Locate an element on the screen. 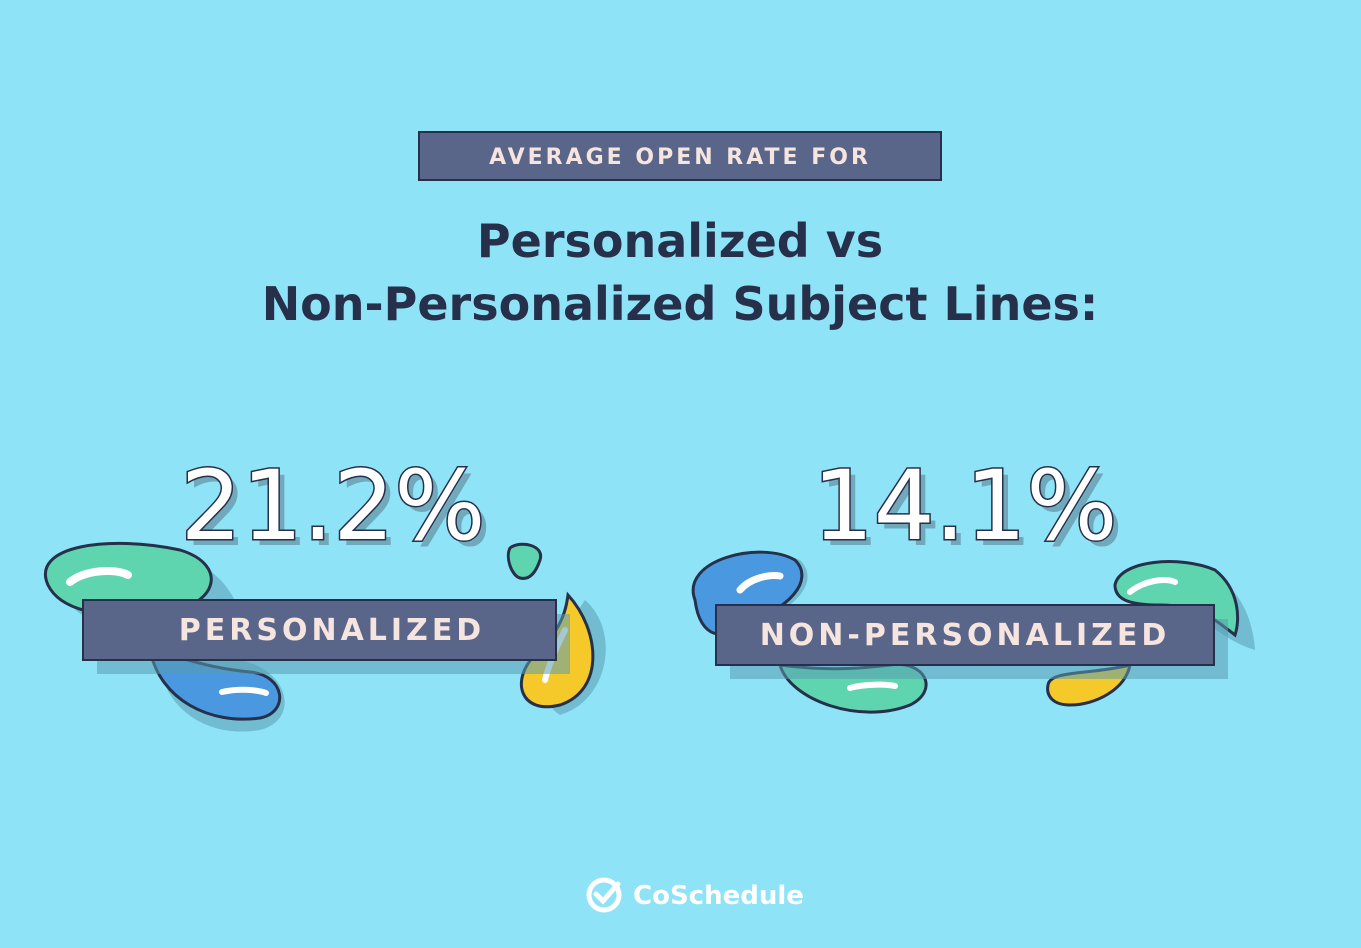 This screenshot has width=1361, height=948. brand: CoSchedule is located at coordinates (718, 896).